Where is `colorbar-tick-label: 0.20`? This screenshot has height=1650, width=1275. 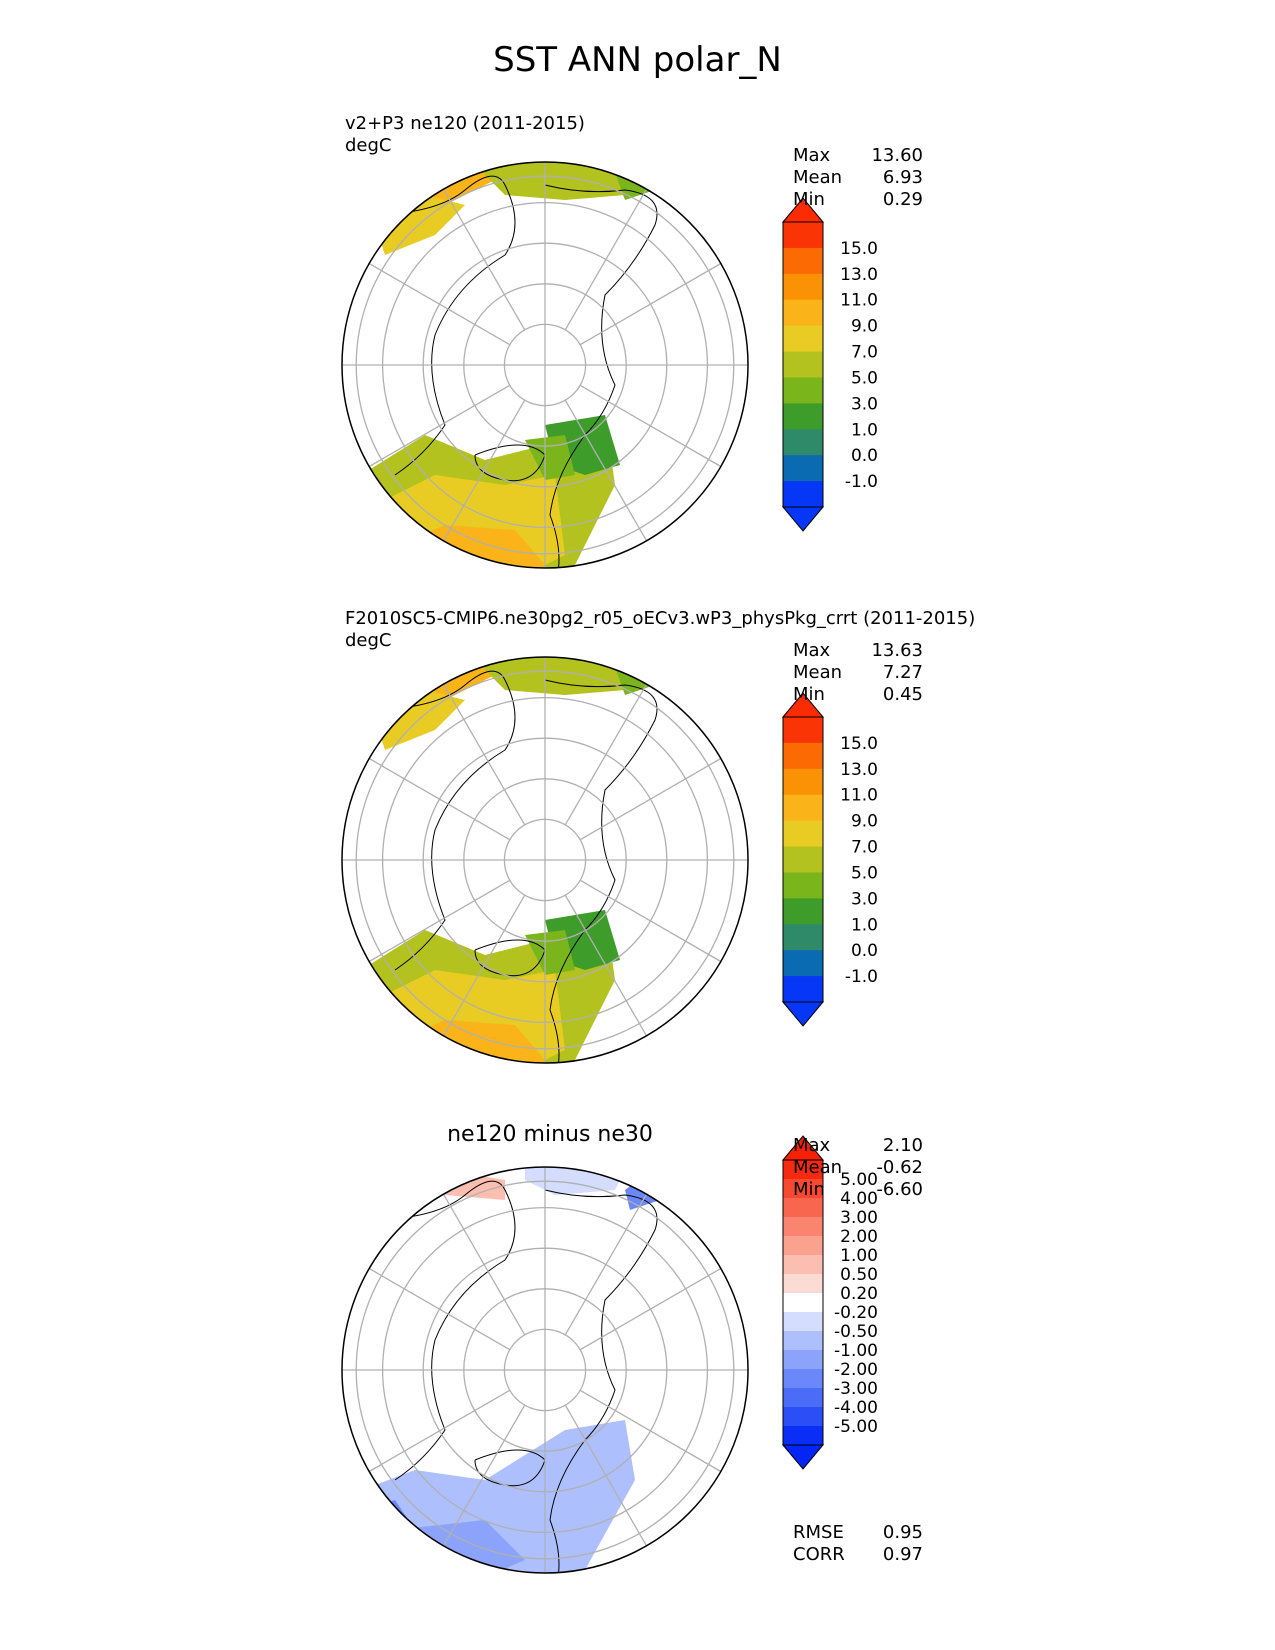 colorbar-tick-label: 0.20 is located at coordinates (859, 1294).